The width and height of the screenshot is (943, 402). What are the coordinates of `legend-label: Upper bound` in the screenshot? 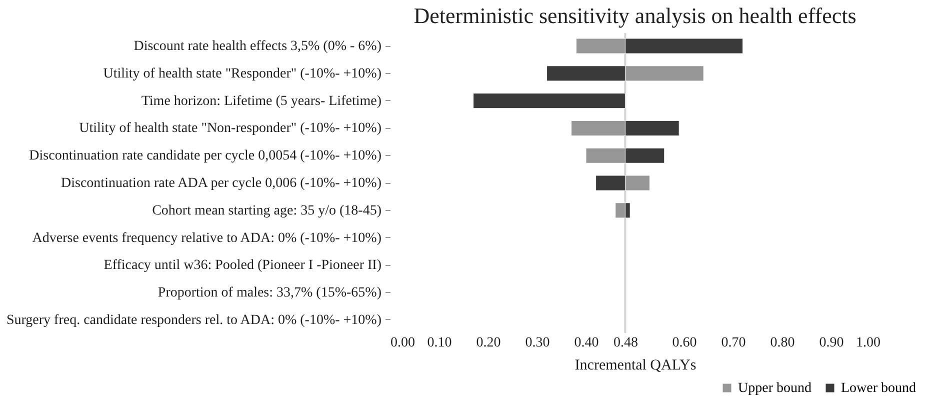 It's located at (775, 388).